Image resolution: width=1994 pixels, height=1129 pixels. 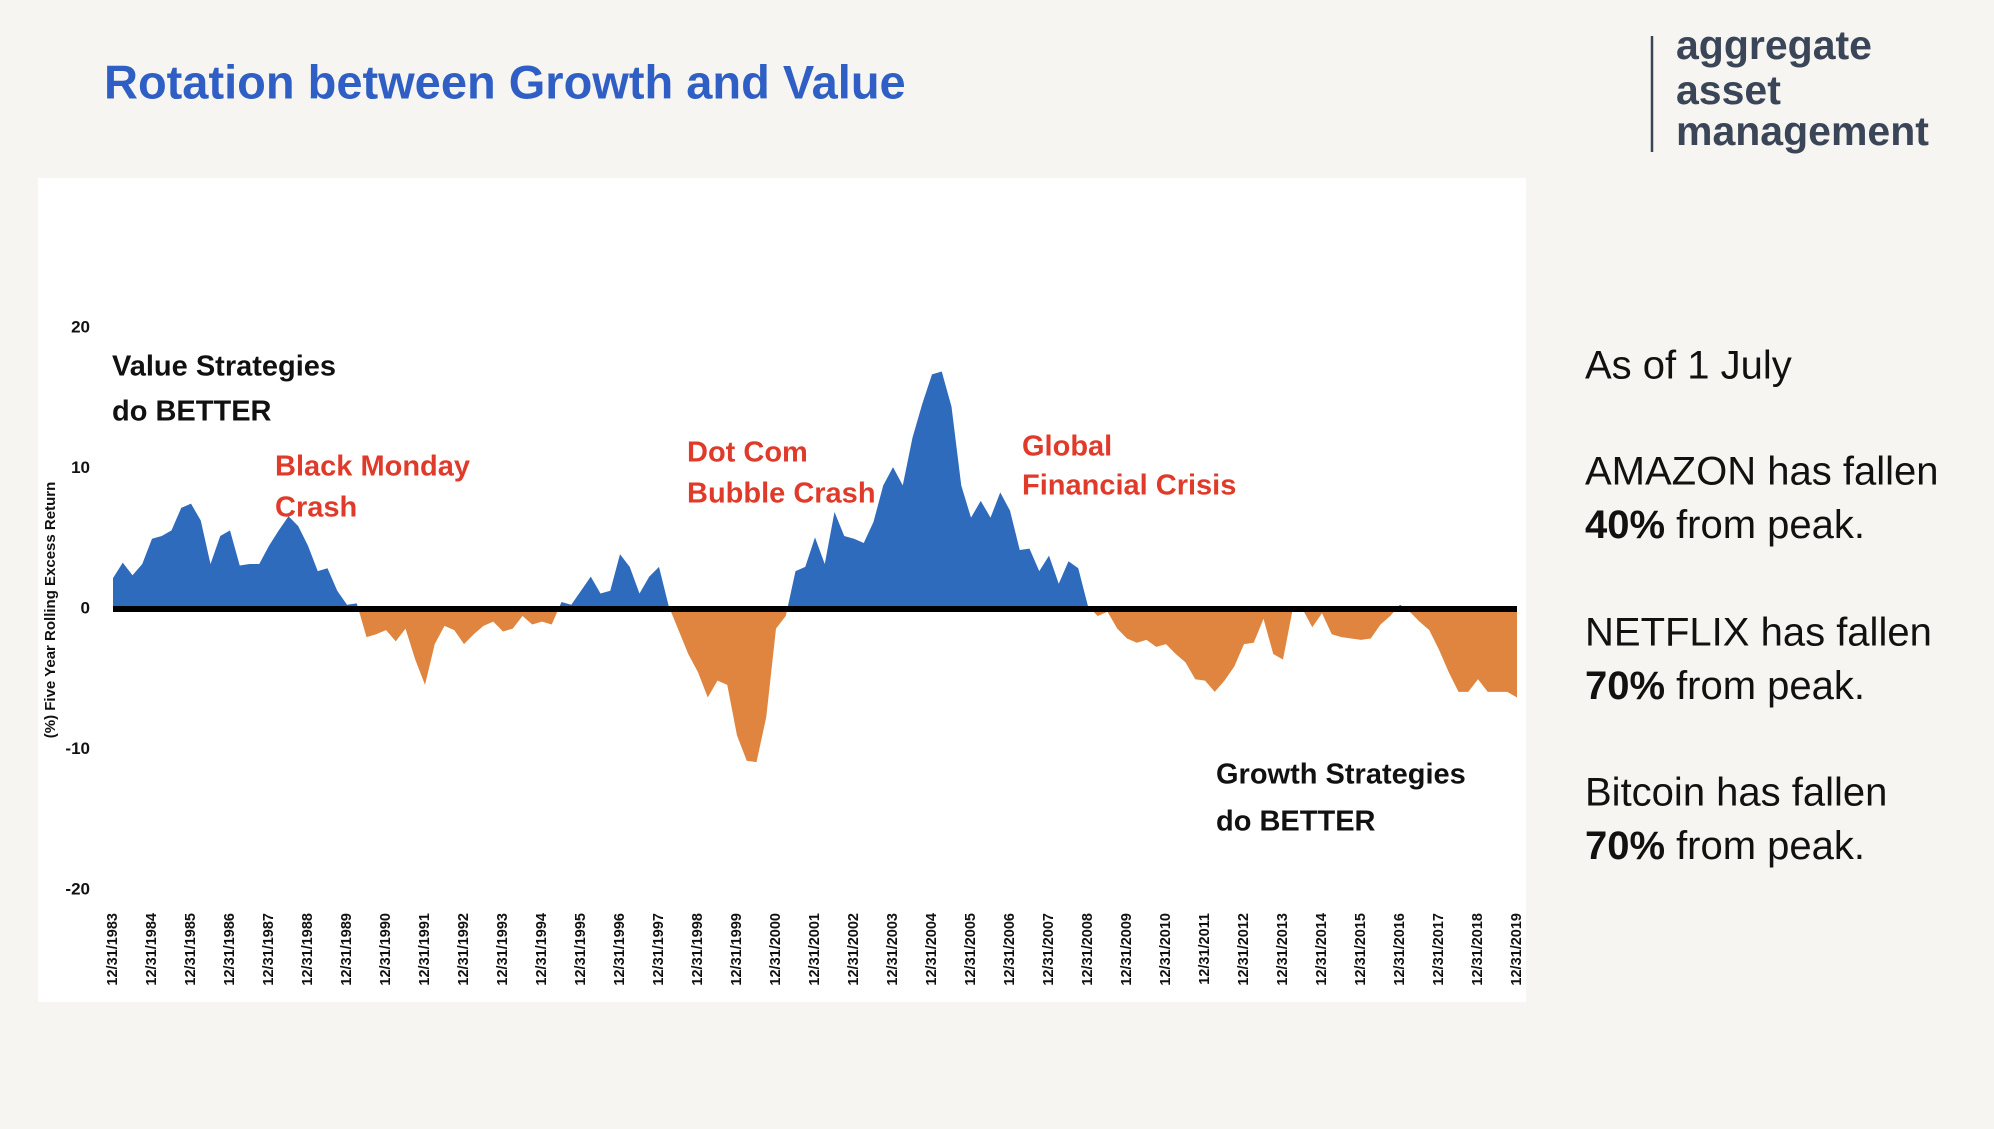 I want to click on annotation: Value Strategies, so click(x=224, y=367).